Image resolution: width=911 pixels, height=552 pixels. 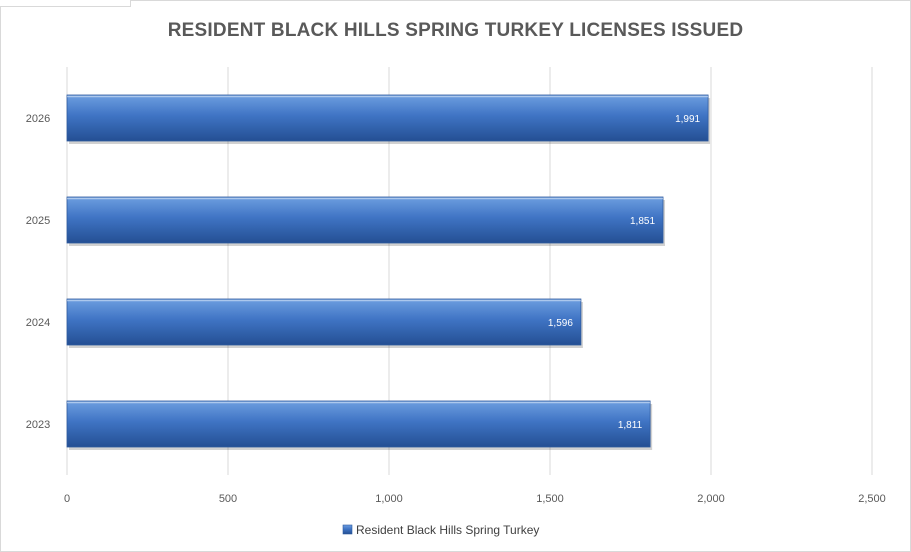 I want to click on x-tick-label: 2,000, so click(x=711, y=499).